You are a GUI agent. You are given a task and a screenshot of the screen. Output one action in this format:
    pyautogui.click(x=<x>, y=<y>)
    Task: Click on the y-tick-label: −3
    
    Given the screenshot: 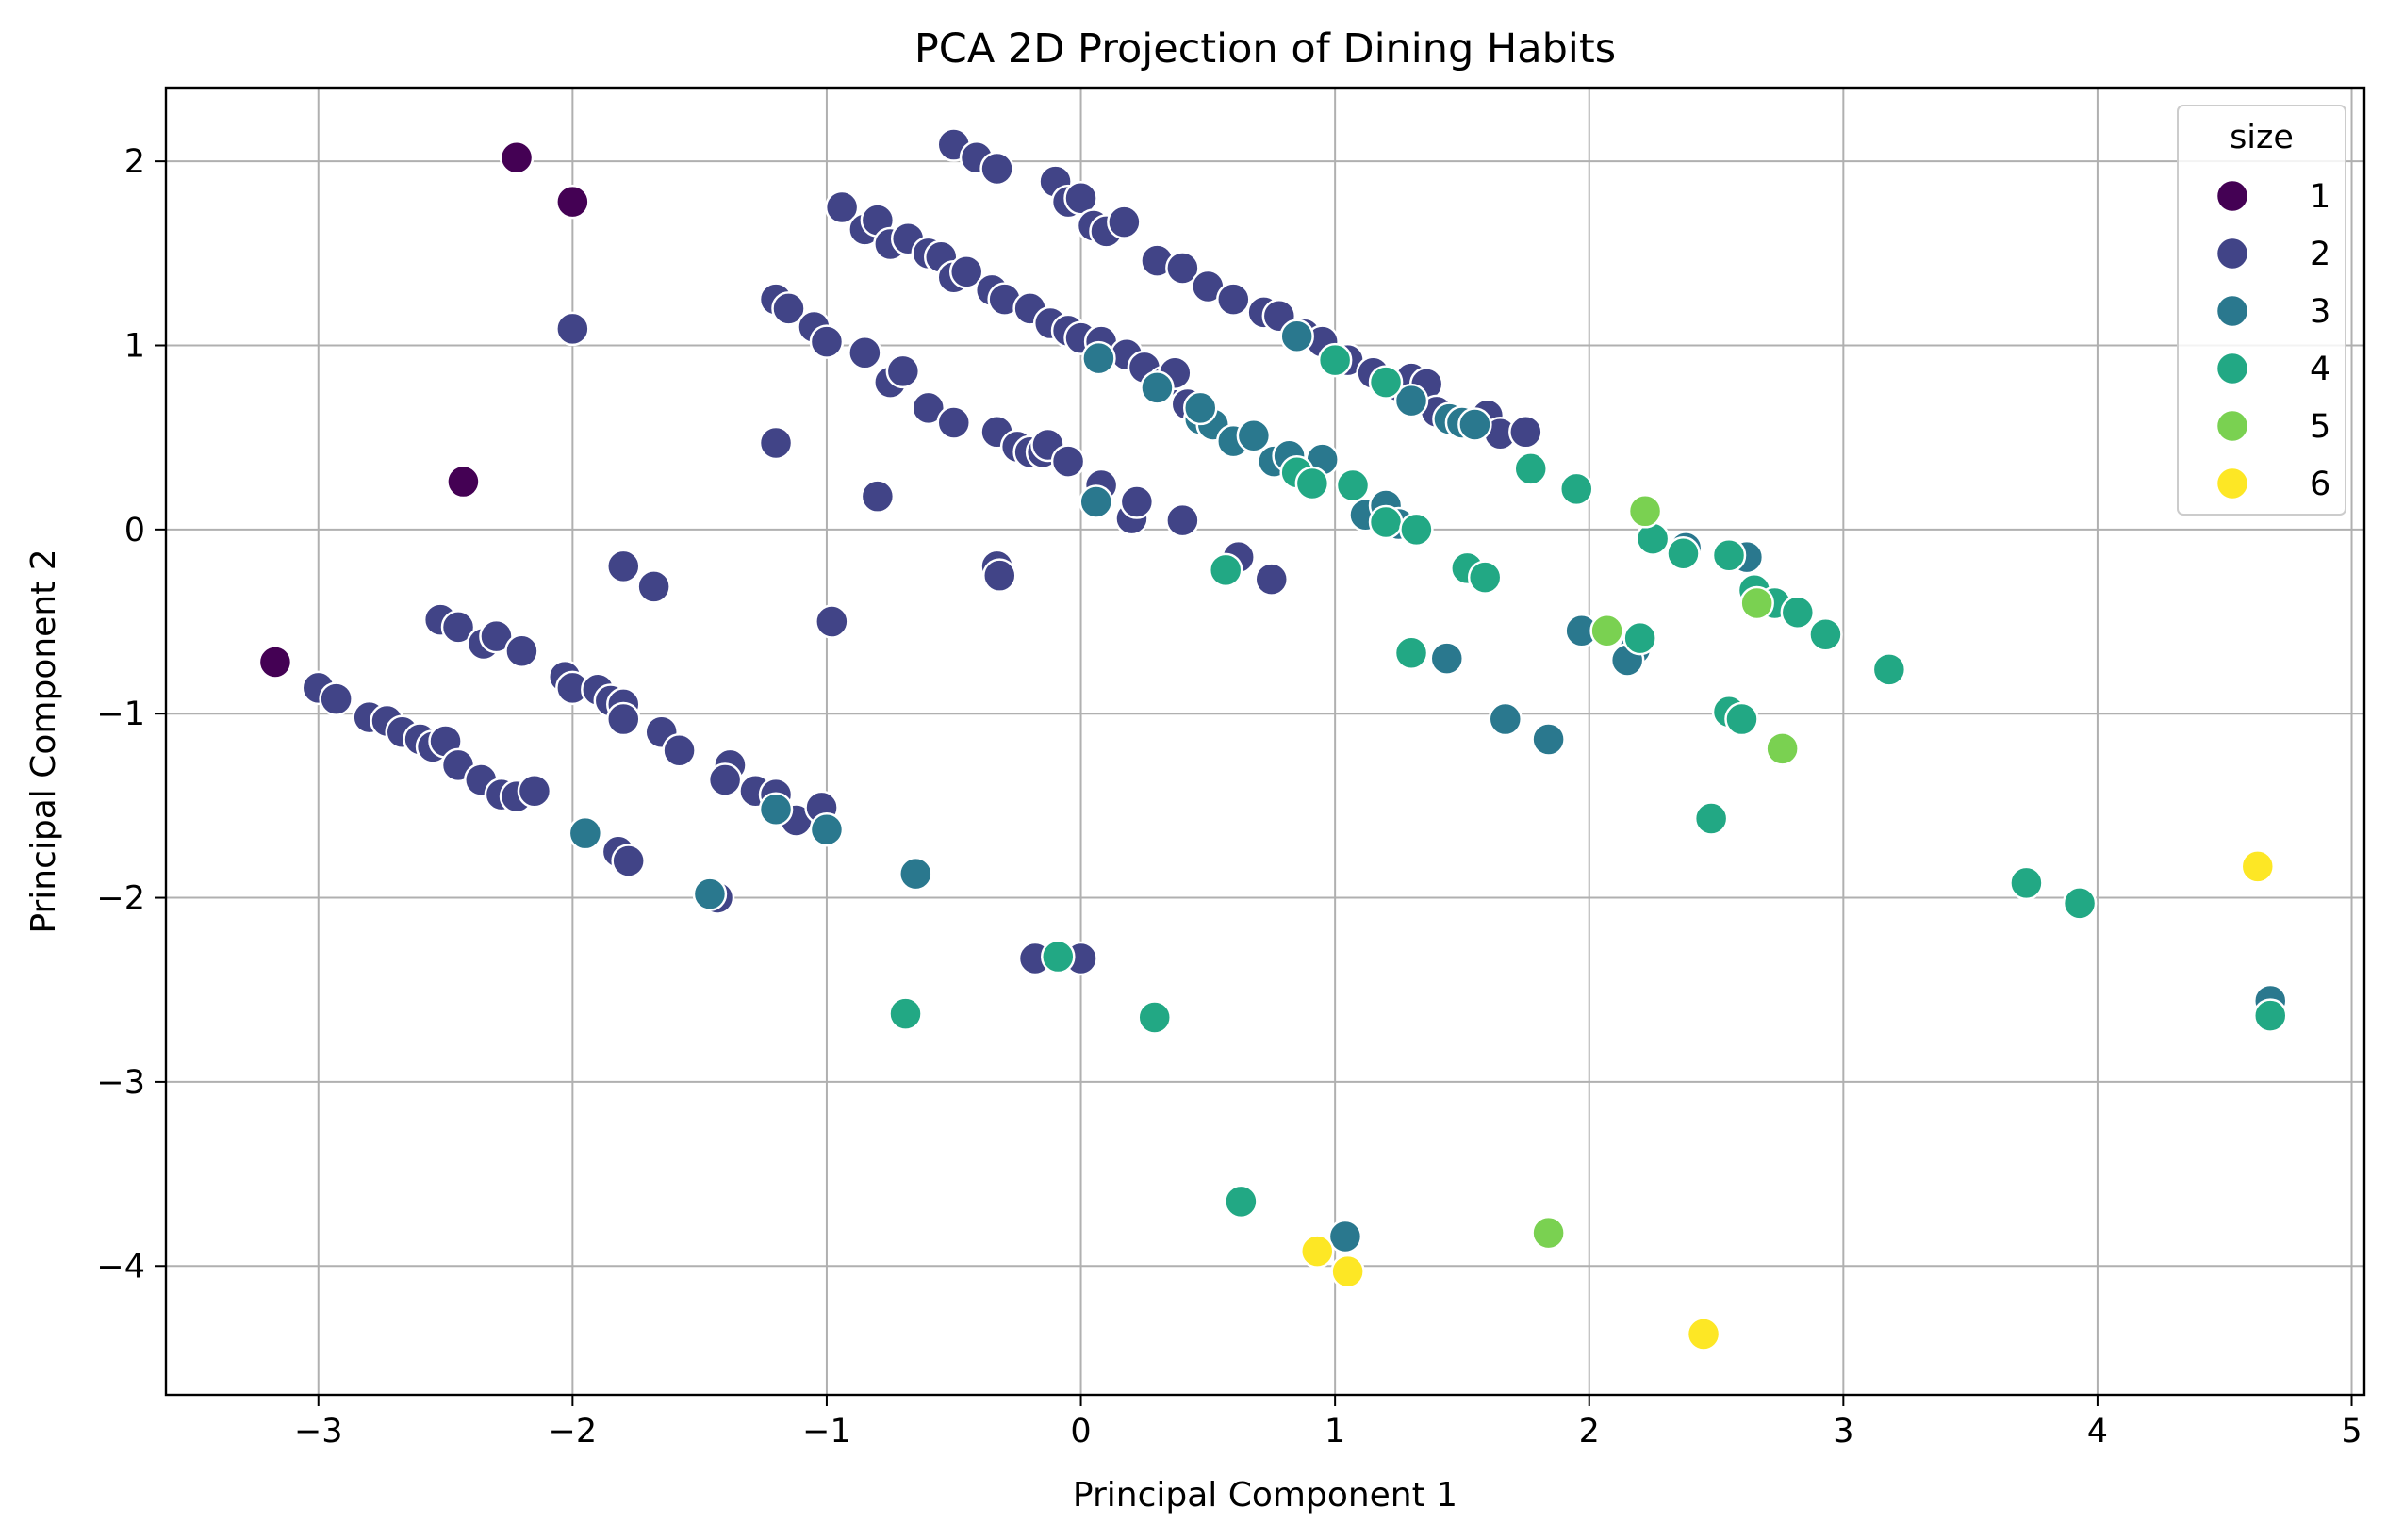 What is the action you would take?
    pyautogui.click(x=120, y=1083)
    